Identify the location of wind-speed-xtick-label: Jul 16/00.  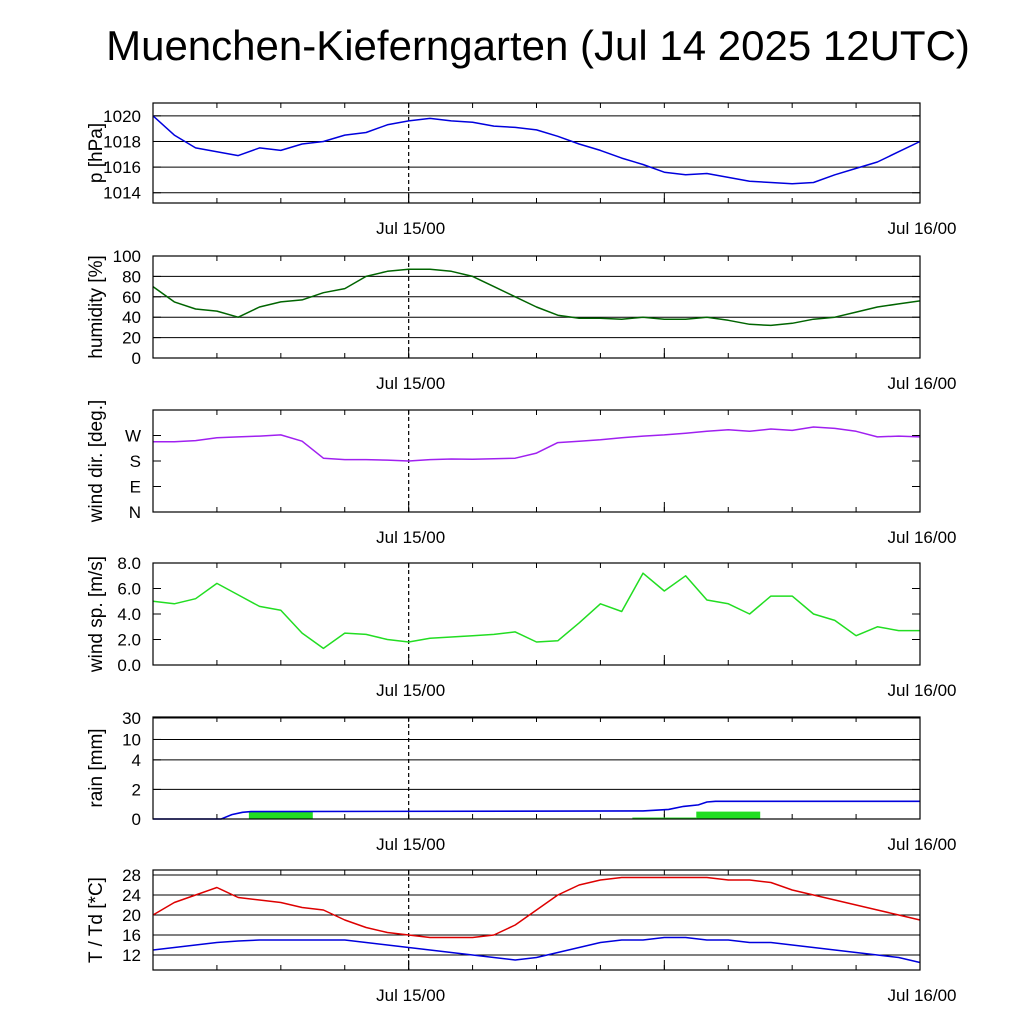
(922, 690).